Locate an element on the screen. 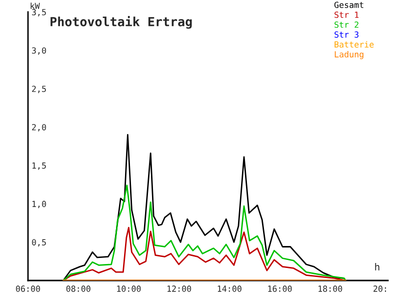 The height and width of the screenshot is (300, 400). text: Gesamt is located at coordinates (349, 5).